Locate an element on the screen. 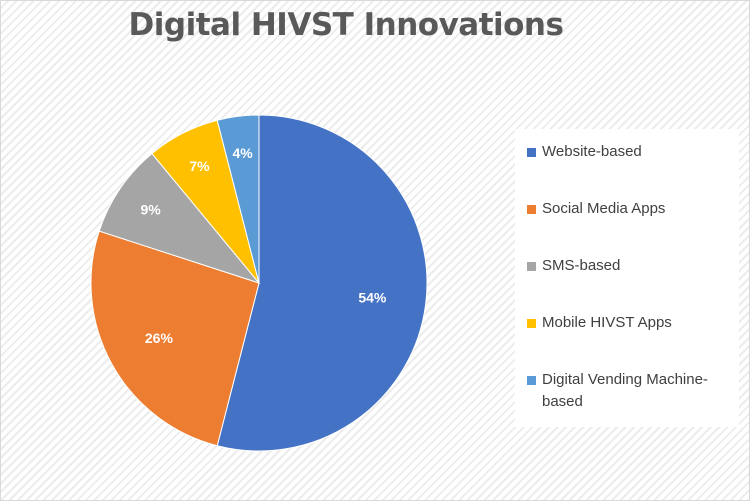  legend-item: SMS-based is located at coordinates (629, 266).